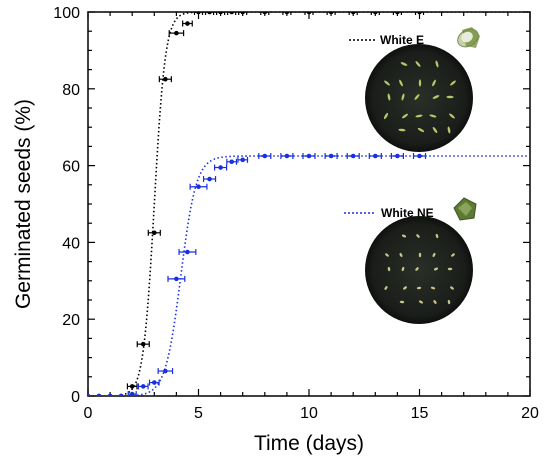 This screenshot has width=550, height=469. I want to click on x-tick-label: 0, so click(88, 413).